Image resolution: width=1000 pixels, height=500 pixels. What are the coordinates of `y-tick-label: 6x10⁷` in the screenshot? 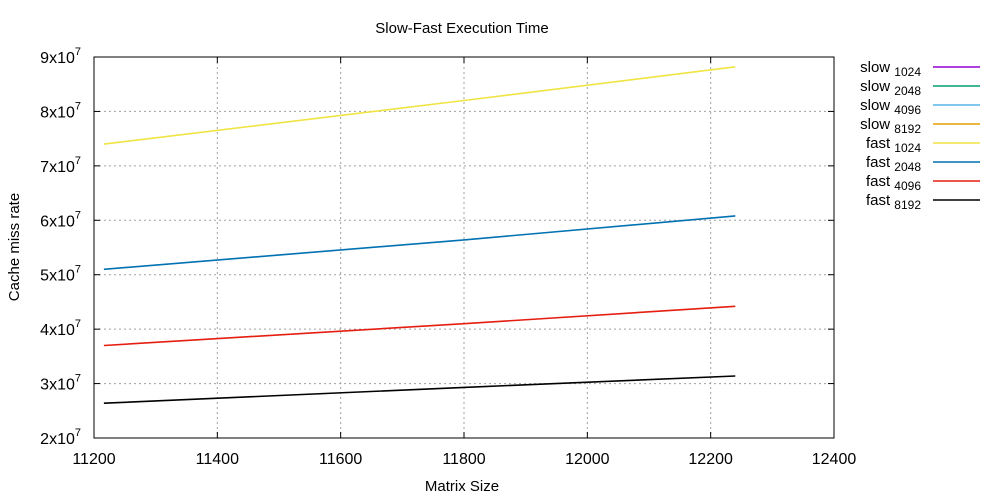 It's located at (60, 219).